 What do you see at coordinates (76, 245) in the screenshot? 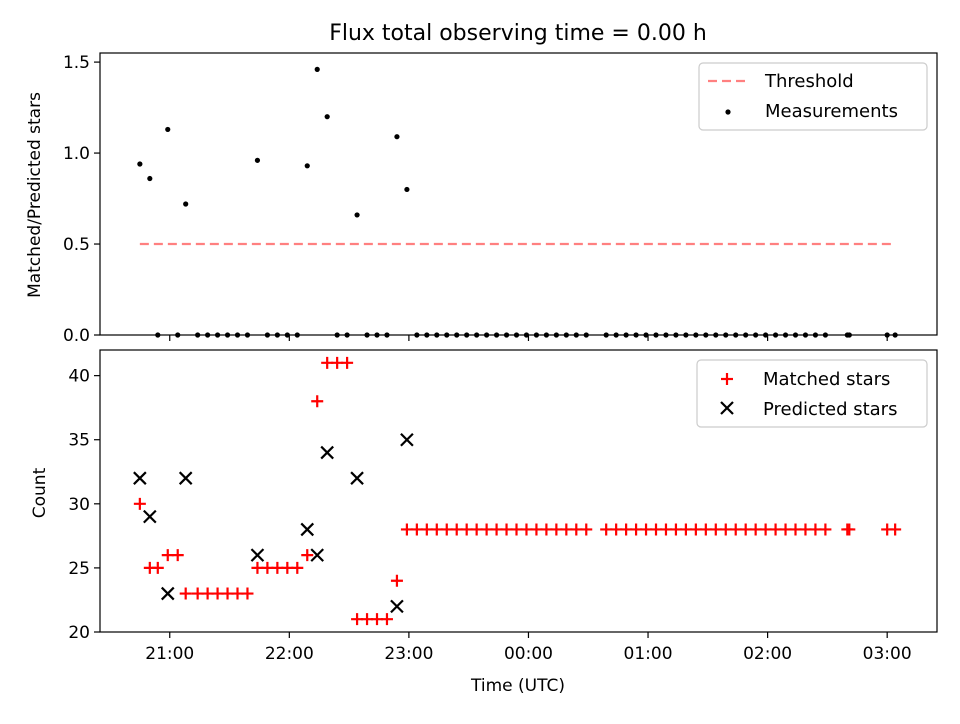
I see `top-y-tick-label: 0.5` at bounding box center [76, 245].